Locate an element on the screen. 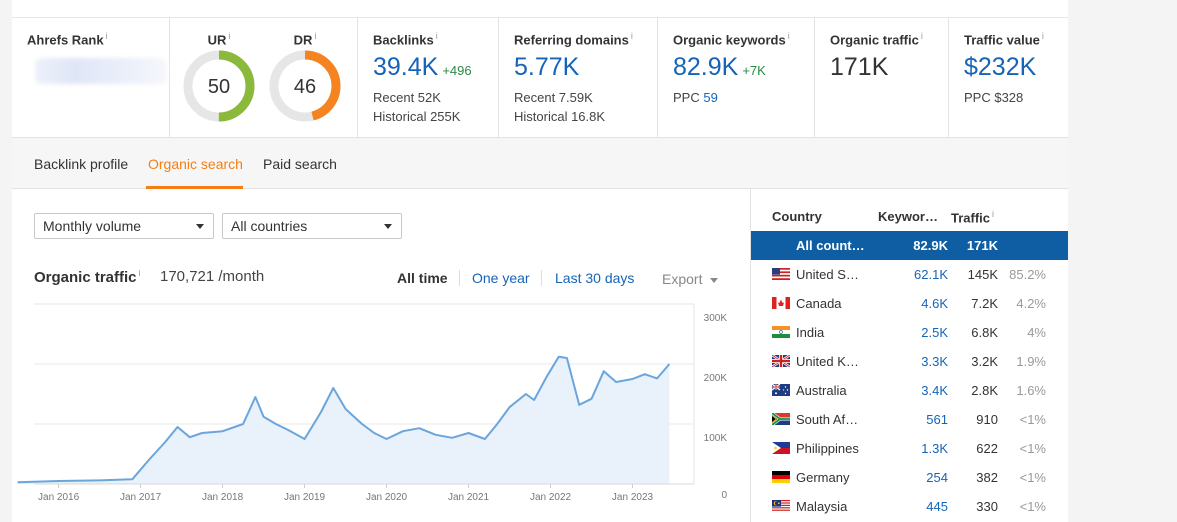 The height and width of the screenshot is (522, 1177). country-row: Malaysia 445 330 <1% is located at coordinates (909, 506).